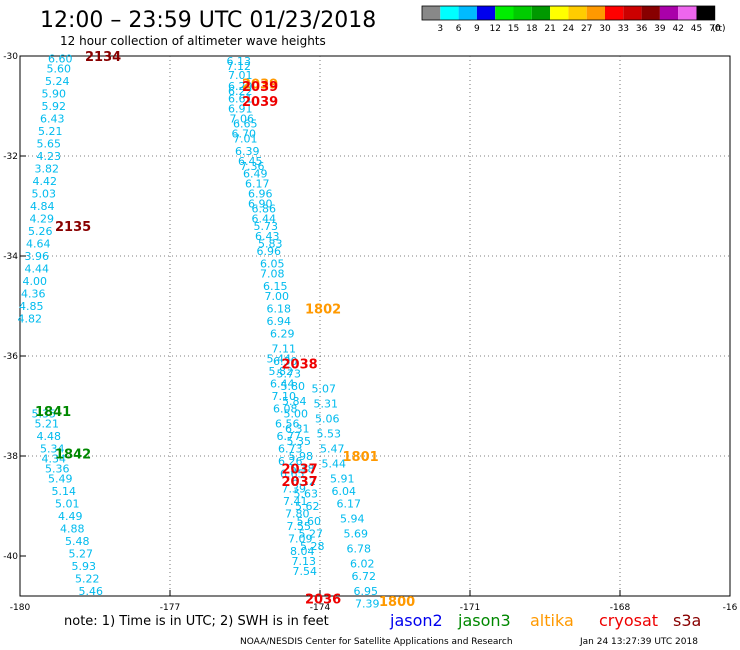  What do you see at coordinates (10, 357) in the screenshot?
I see `lat-tick-label: -36` at bounding box center [10, 357].